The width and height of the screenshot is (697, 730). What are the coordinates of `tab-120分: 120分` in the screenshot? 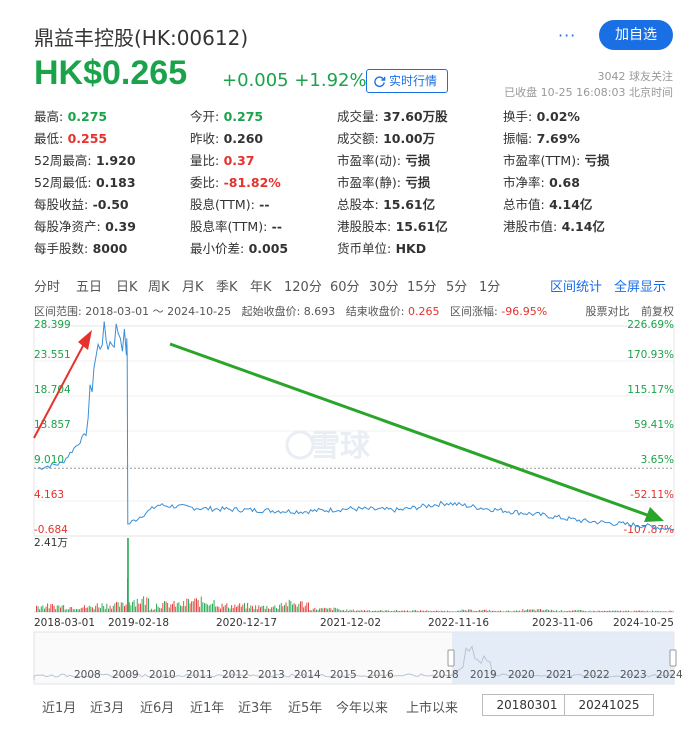 It's located at (303, 287).